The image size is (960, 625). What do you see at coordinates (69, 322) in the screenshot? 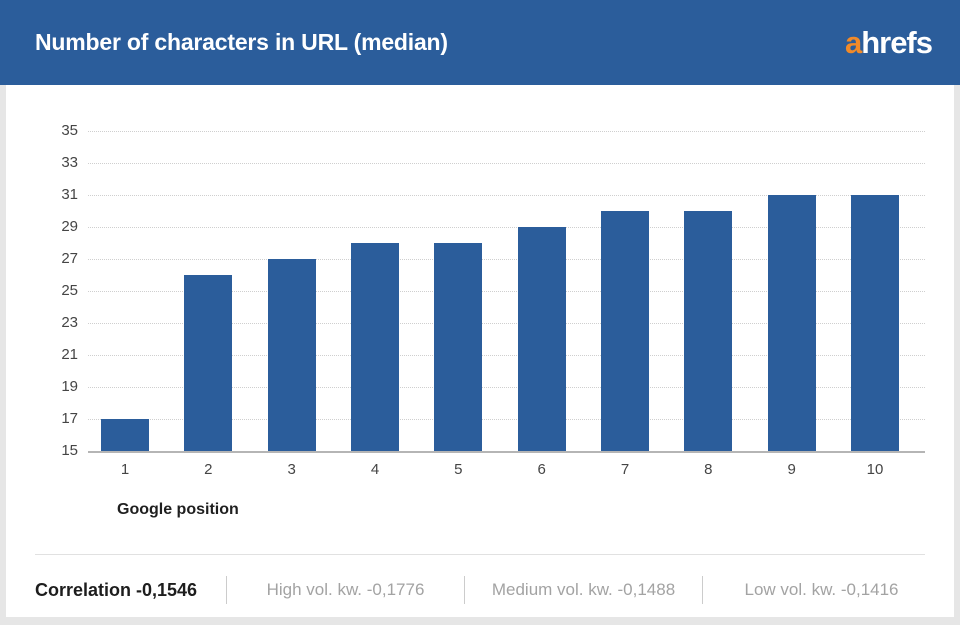
I see `y-tick-label-23: 23` at bounding box center [69, 322].